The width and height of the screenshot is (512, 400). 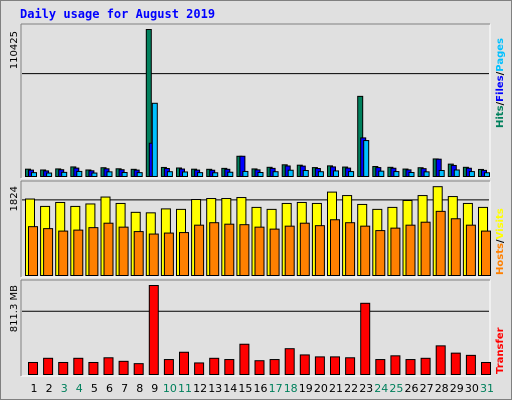 I want to click on day-label: 12, so click(x=200, y=388).